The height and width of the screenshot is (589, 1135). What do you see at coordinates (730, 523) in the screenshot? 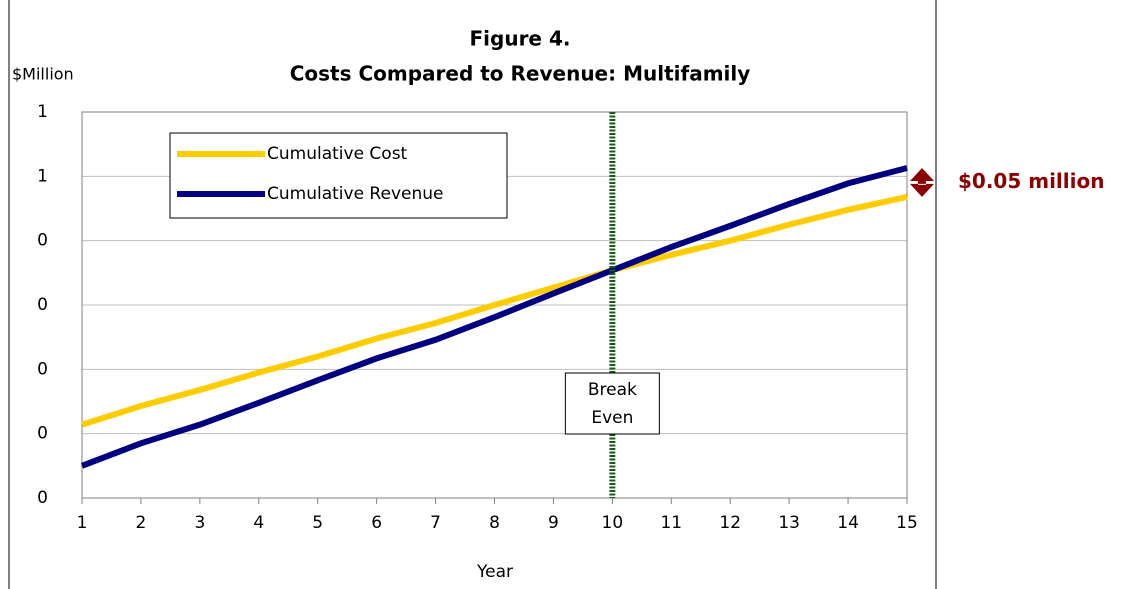
I see `x-tick-label: 12` at bounding box center [730, 523].